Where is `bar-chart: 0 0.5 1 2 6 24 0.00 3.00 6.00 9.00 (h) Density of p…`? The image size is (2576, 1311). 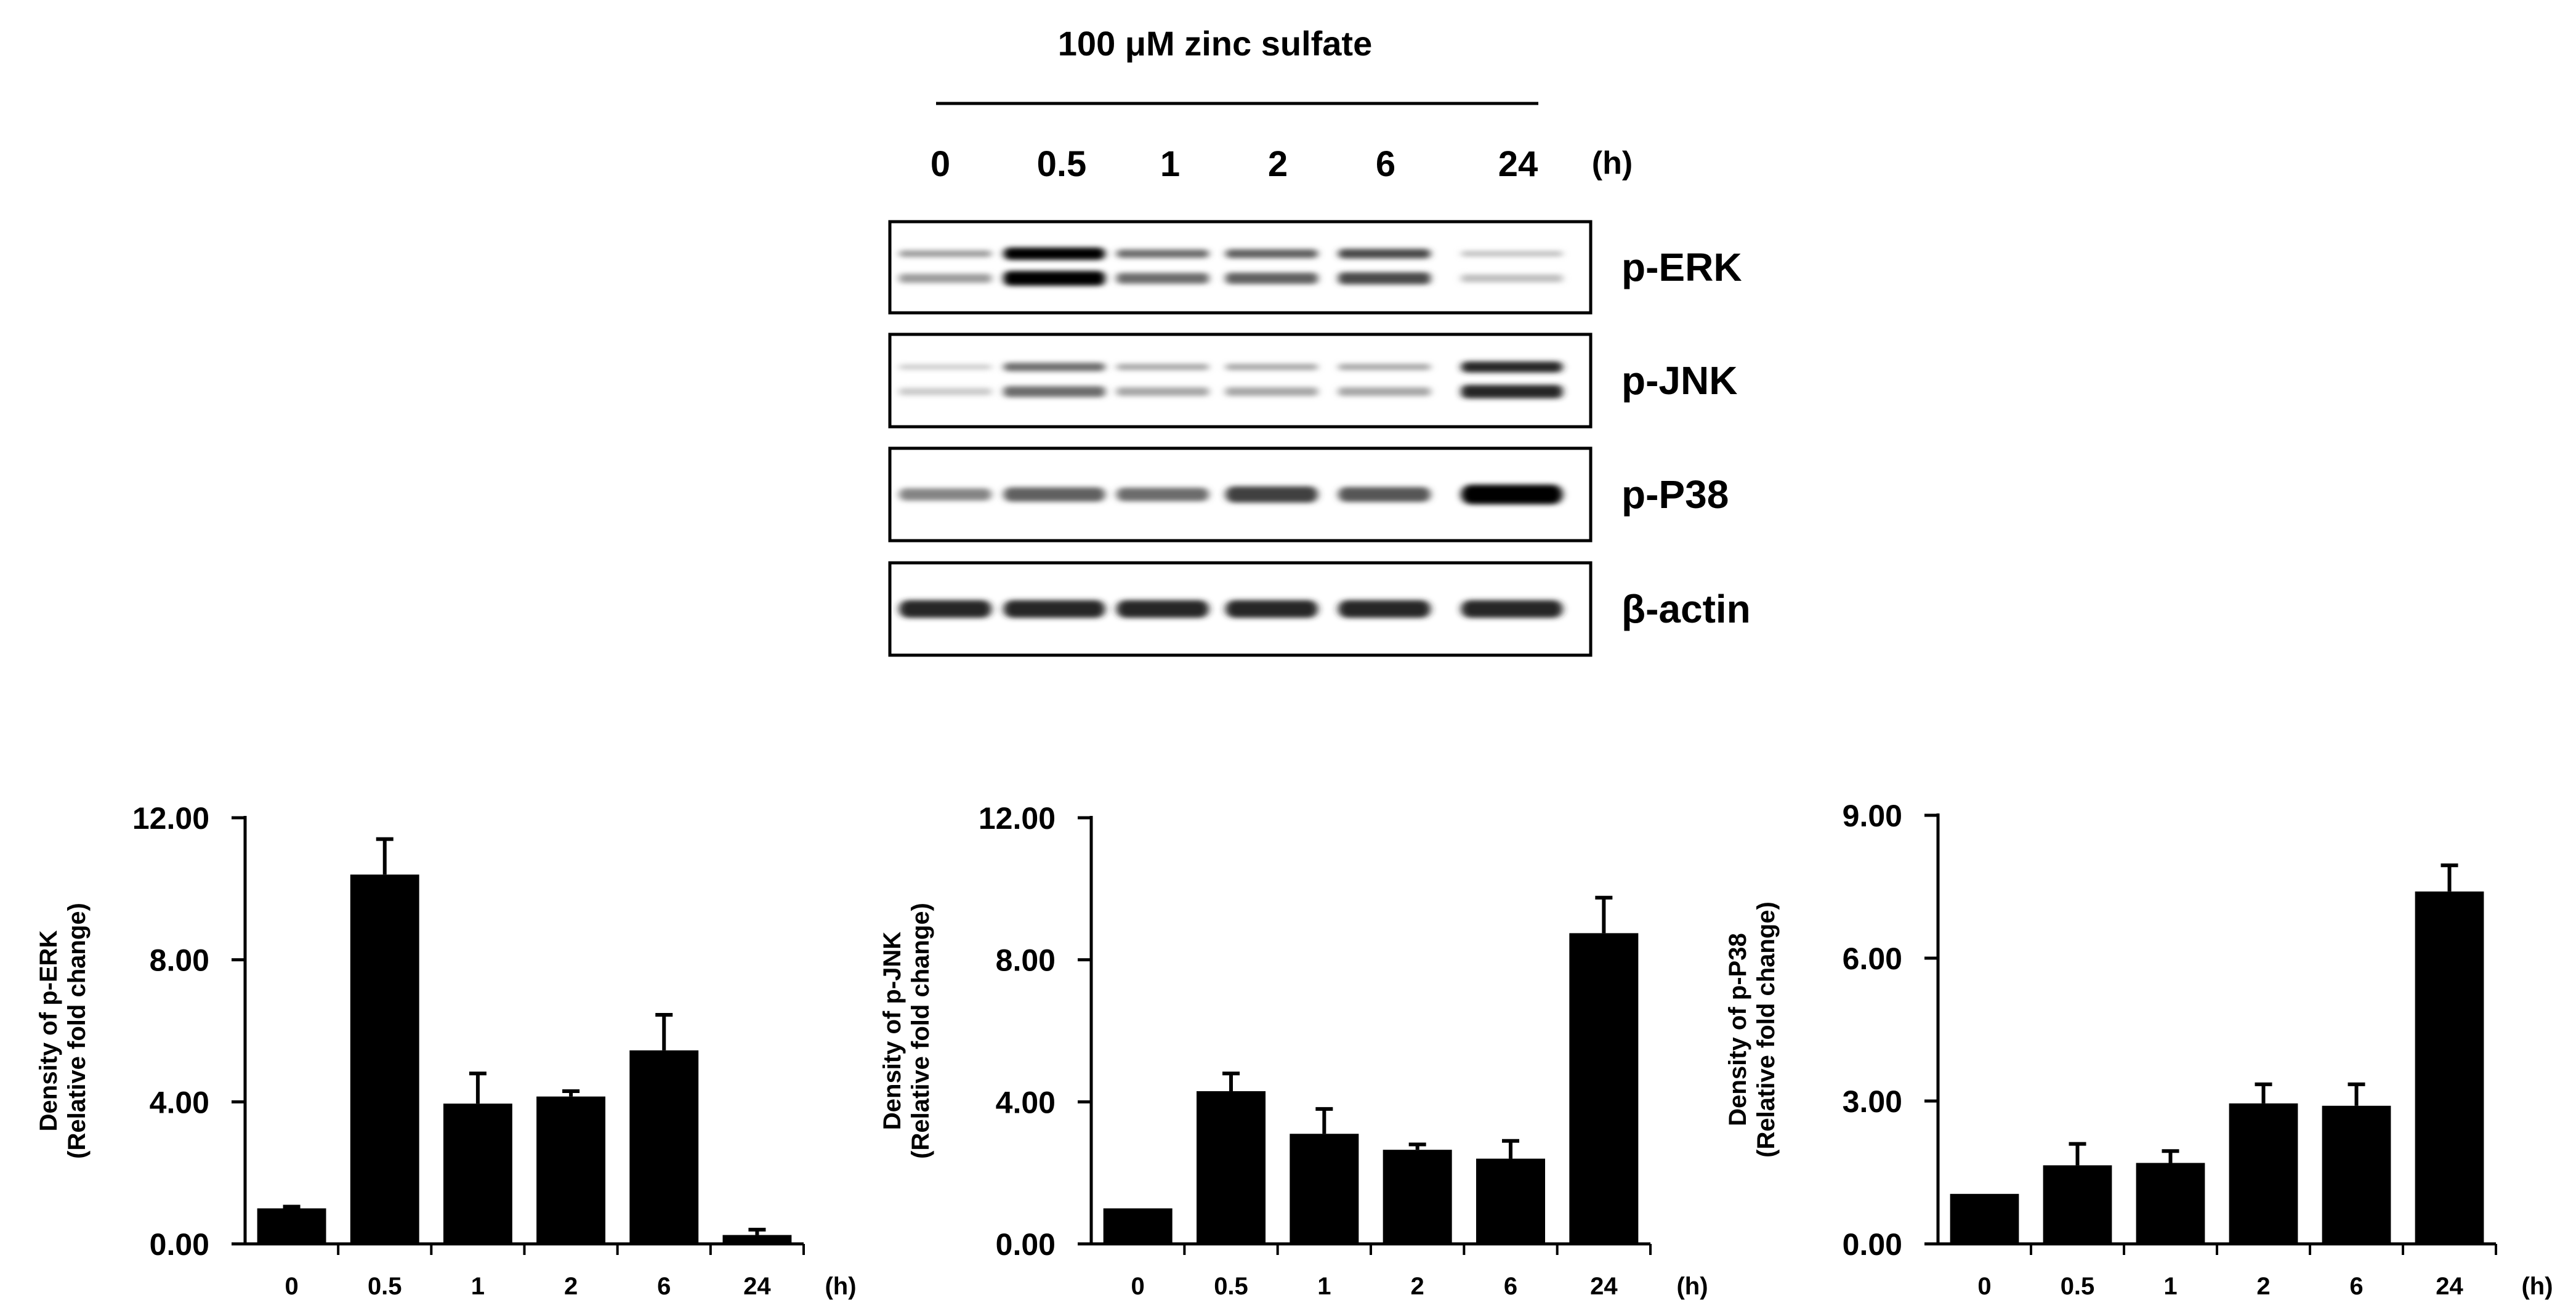 bar-chart: 0 0.5 1 2 6 24 0.00 3.00 6.00 9.00 (h) Density of p… is located at coordinates (2138, 1049).